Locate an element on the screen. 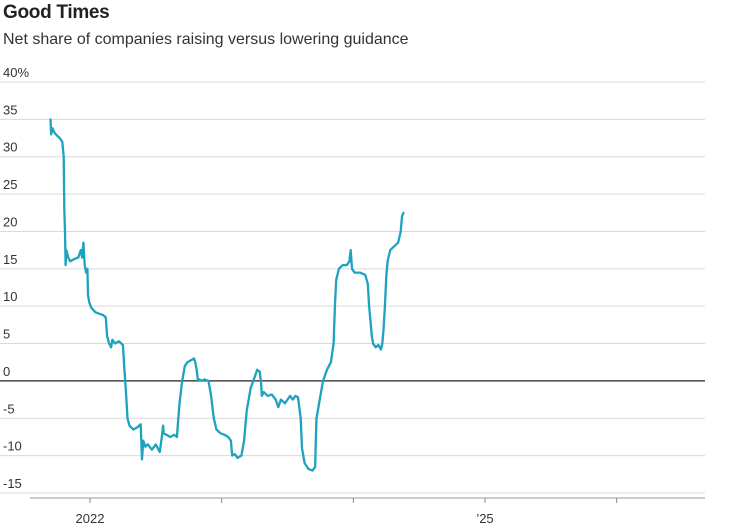 This screenshot has width=749, height=532. x-tick-label: 2022 is located at coordinates (90, 518).